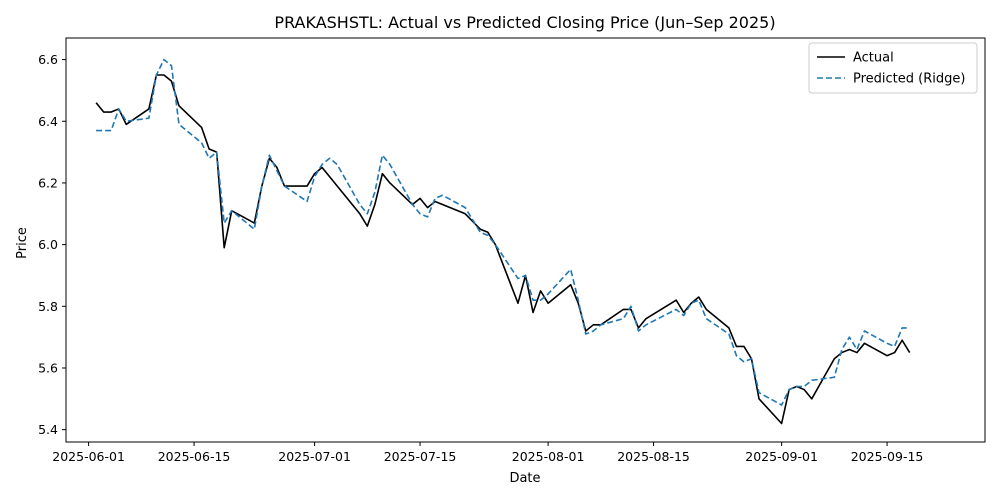 Image resolution: width=1000 pixels, height=500 pixels. I want to click on y-tick-label: 6.0, so click(48, 244).